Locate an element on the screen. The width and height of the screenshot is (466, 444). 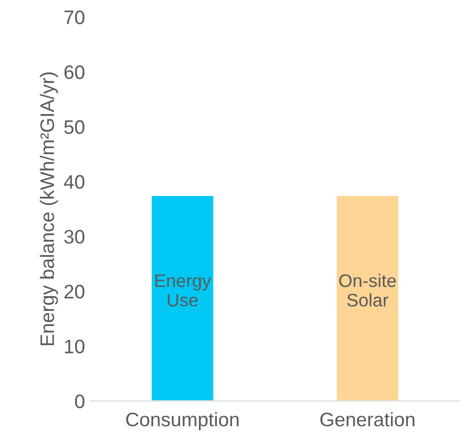
series-label: On-site Solar is located at coordinates (367, 290).